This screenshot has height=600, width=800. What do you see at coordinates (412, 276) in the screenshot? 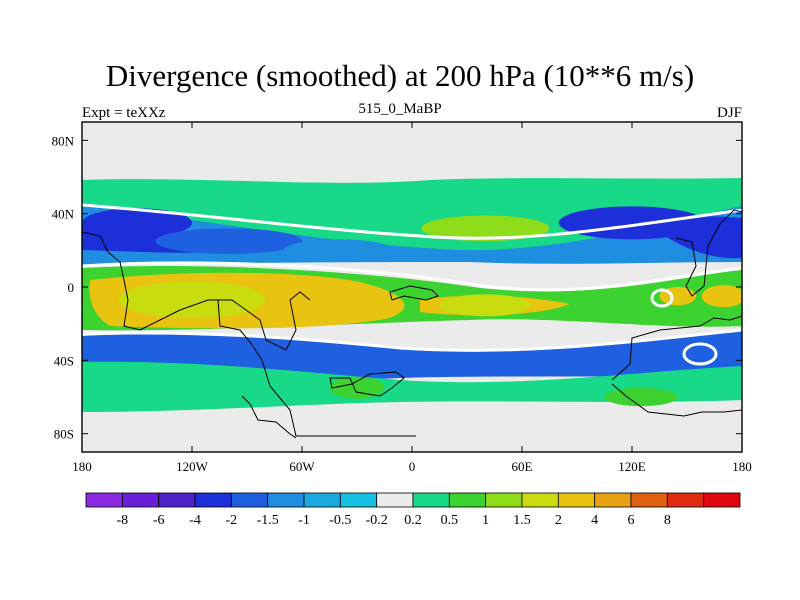
I see `zero-contour-eq` at bounding box center [412, 276].